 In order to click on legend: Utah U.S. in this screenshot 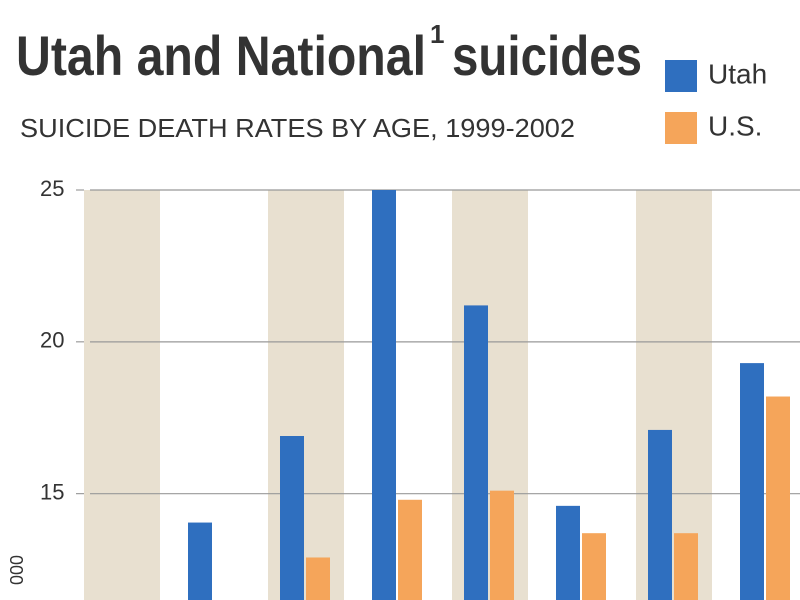, I will do `click(716, 101)`.